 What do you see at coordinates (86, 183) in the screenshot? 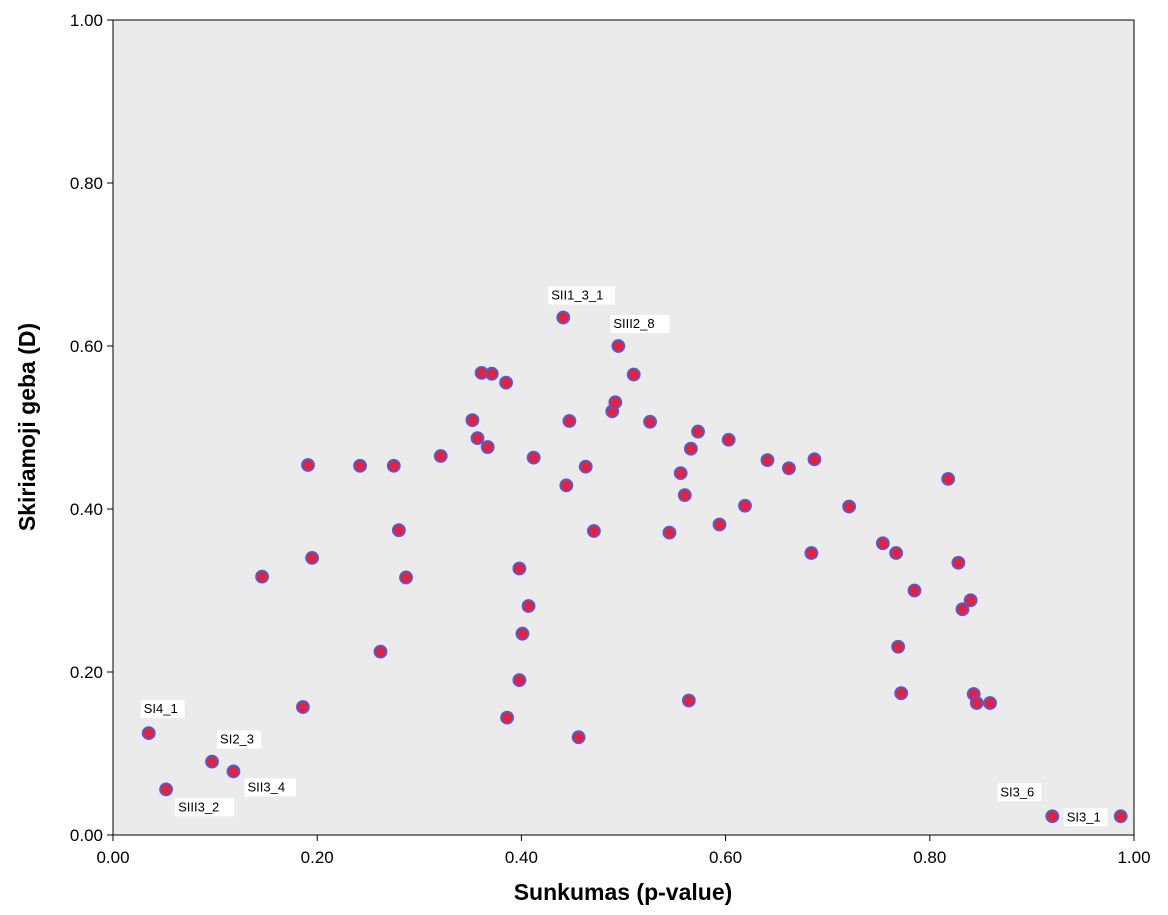
I see `y-tick-label: 0.80` at bounding box center [86, 183].